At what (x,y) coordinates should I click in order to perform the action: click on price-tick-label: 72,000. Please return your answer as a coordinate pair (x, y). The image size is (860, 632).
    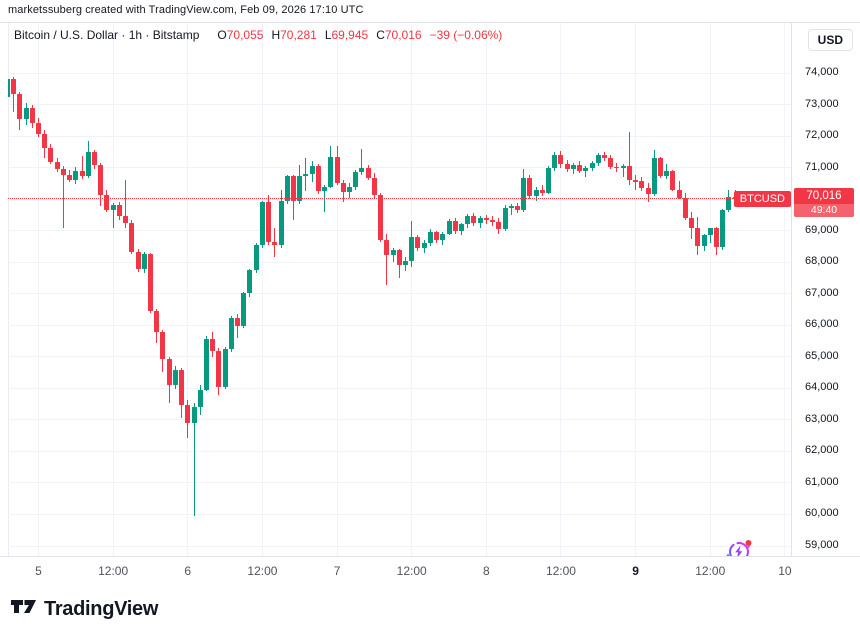
    Looking at the image, I should click on (822, 135).